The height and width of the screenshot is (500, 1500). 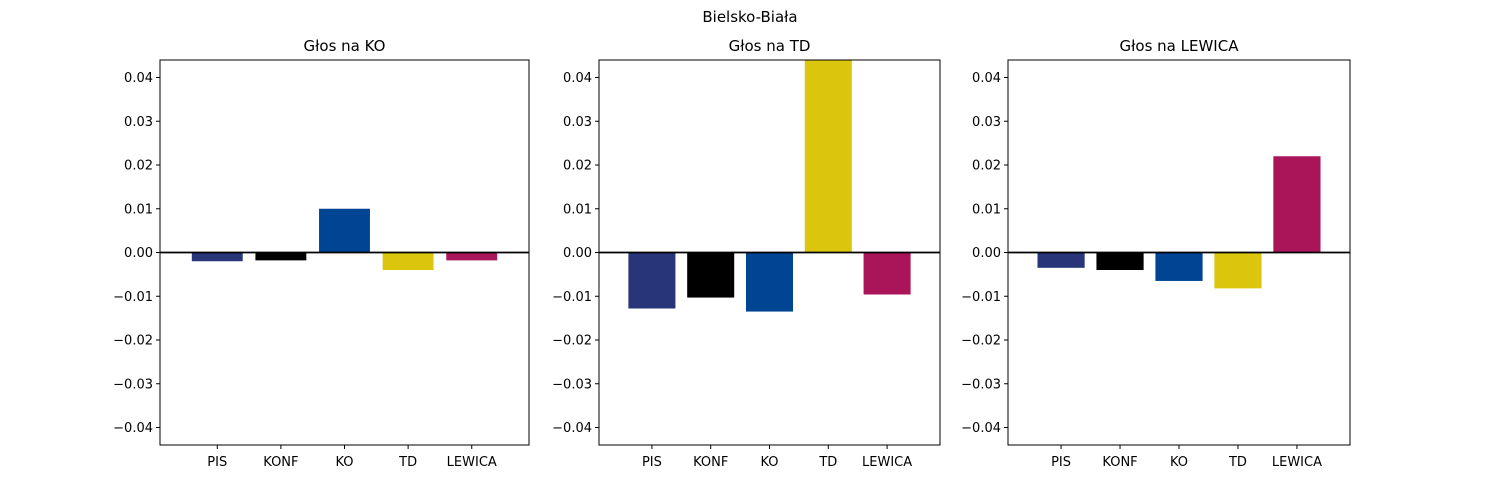 I want to click on panel-title: Głos na LEWICA, so click(x=1180, y=46).